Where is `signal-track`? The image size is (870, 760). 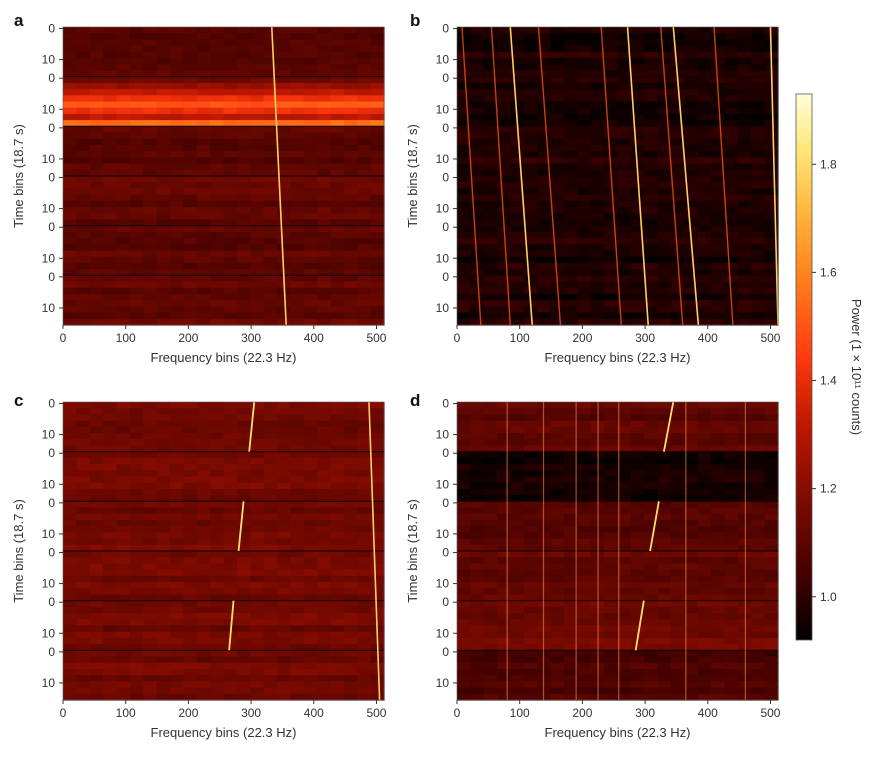 signal-track is located at coordinates (241, 526).